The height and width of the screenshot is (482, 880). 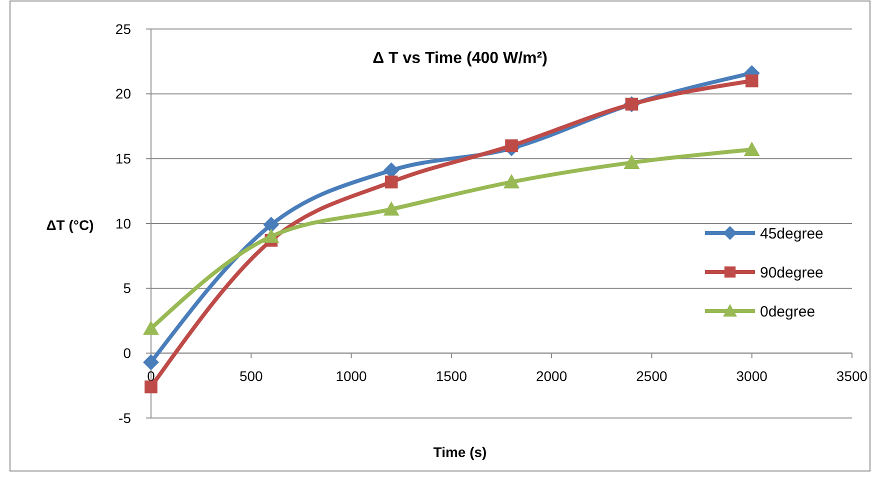 What do you see at coordinates (352, 376) in the screenshot?
I see `x-tick-label: 1000` at bounding box center [352, 376].